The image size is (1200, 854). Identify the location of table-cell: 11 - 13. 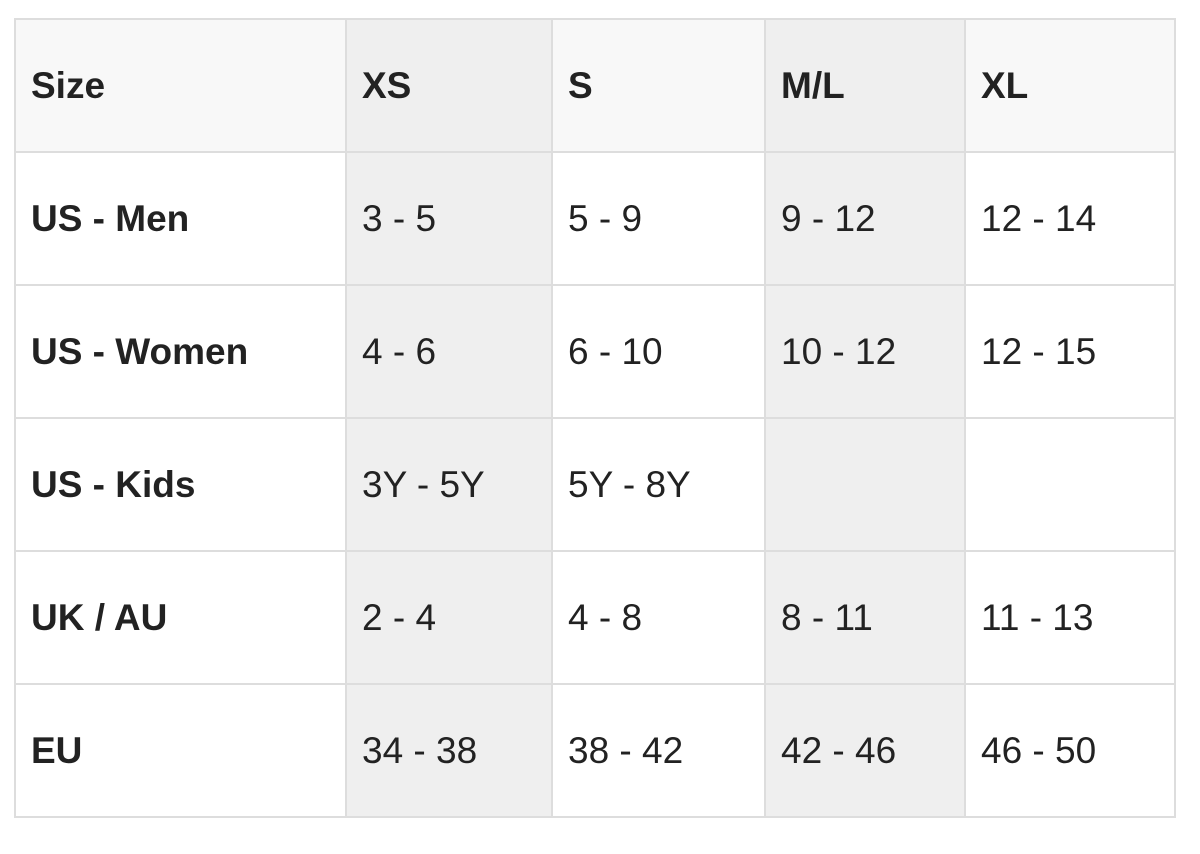
(1070, 617).